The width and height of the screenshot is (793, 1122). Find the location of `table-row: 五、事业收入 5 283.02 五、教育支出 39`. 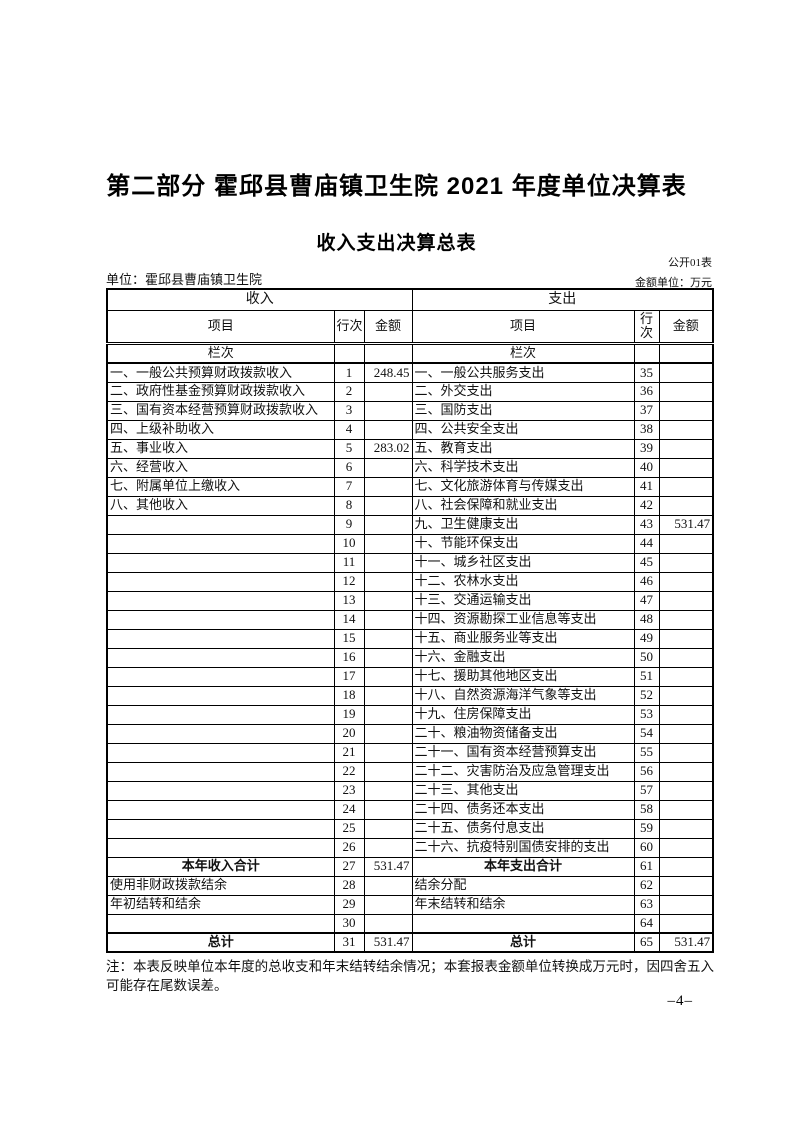

table-row: 五、事业收入 5 283.02 五、教育支出 39 is located at coordinates (410, 448).